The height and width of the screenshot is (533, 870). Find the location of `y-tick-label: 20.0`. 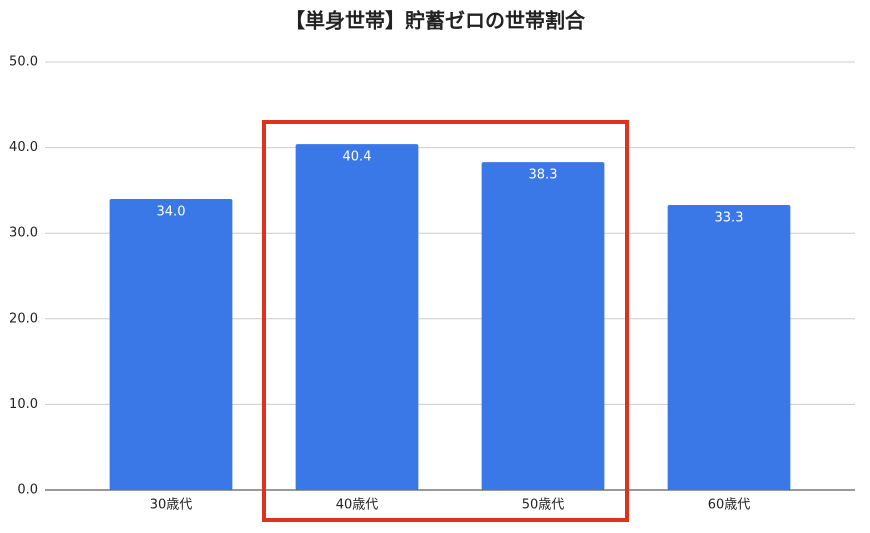

y-tick-label: 20.0 is located at coordinates (23, 318).